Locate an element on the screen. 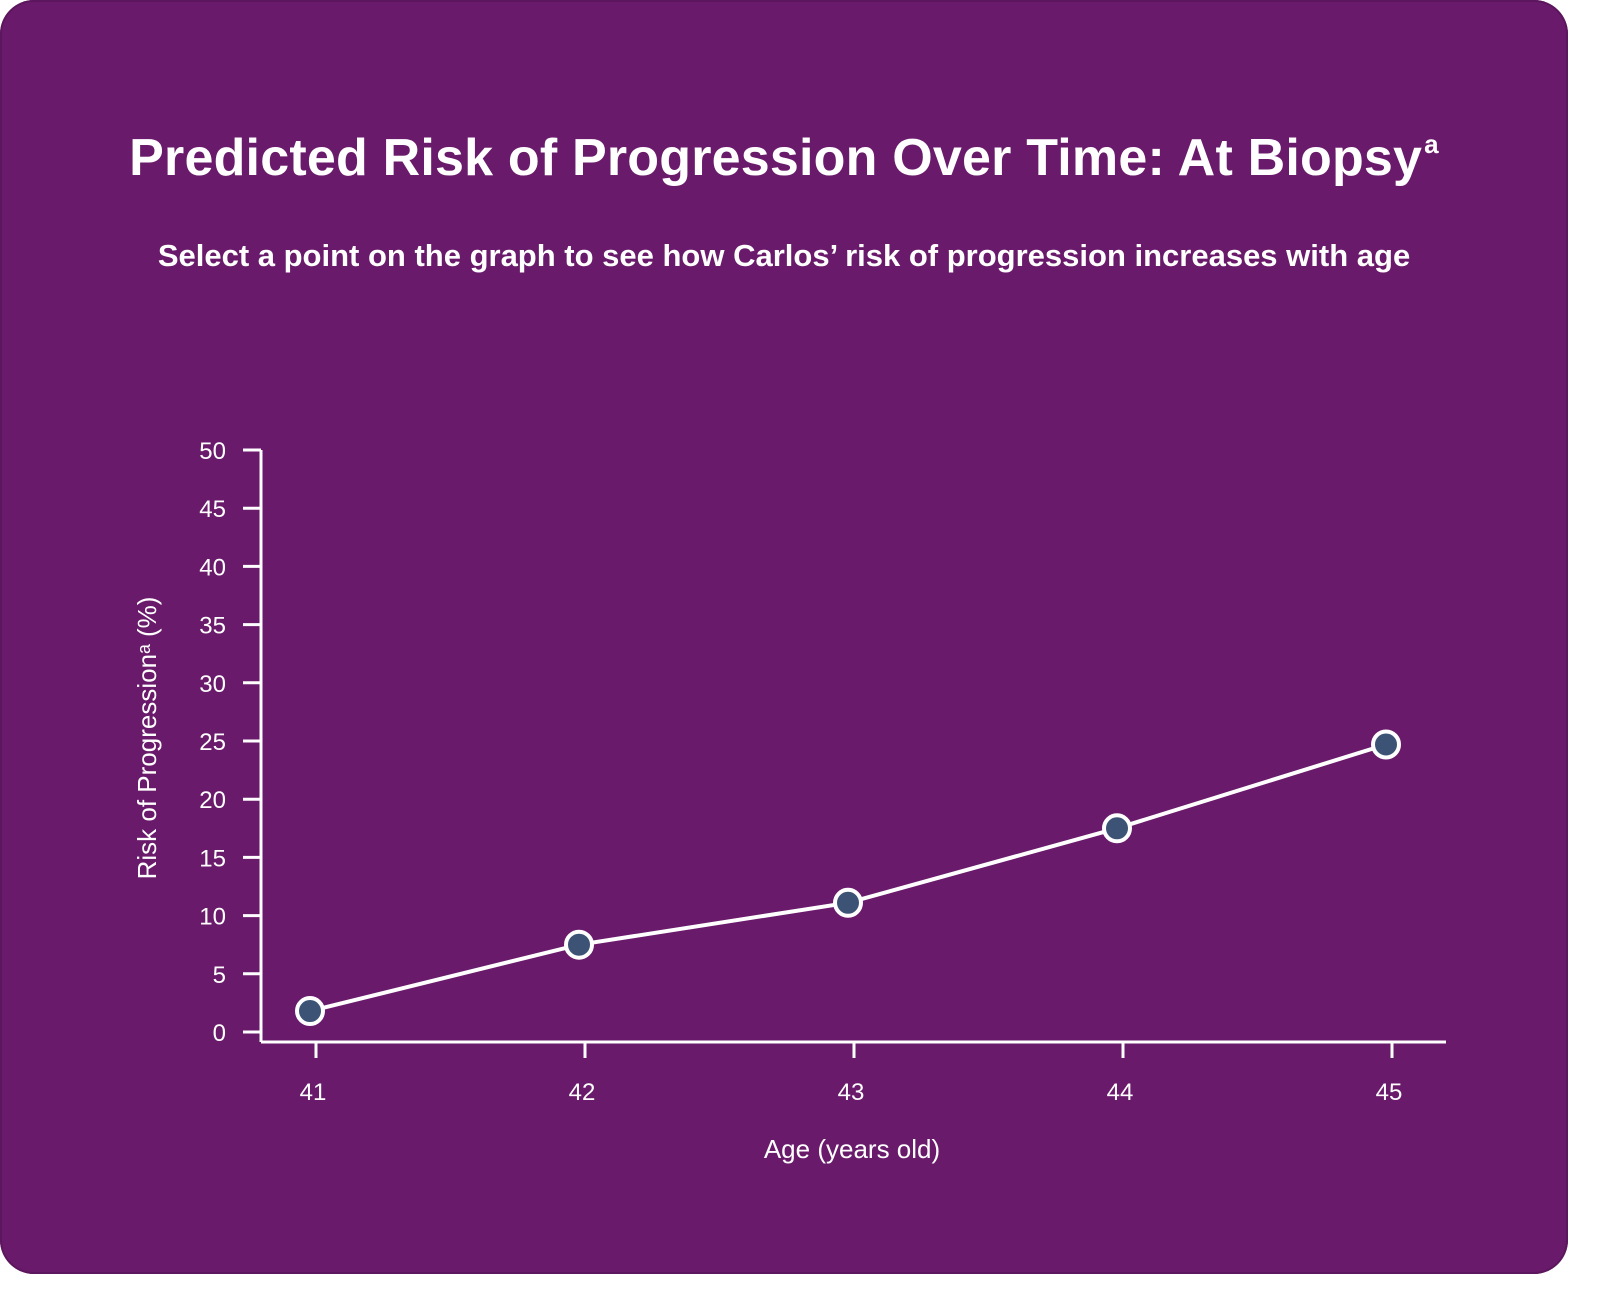 Image resolution: width=1608 pixels, height=1306 pixels. y-tick-label: 35 is located at coordinates (212, 626).